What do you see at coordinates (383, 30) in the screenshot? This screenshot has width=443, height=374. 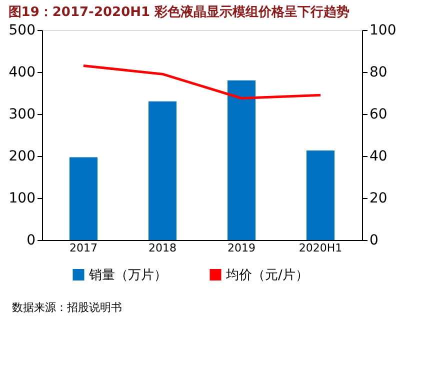 I see `y2-tick-label: 100` at bounding box center [383, 30].